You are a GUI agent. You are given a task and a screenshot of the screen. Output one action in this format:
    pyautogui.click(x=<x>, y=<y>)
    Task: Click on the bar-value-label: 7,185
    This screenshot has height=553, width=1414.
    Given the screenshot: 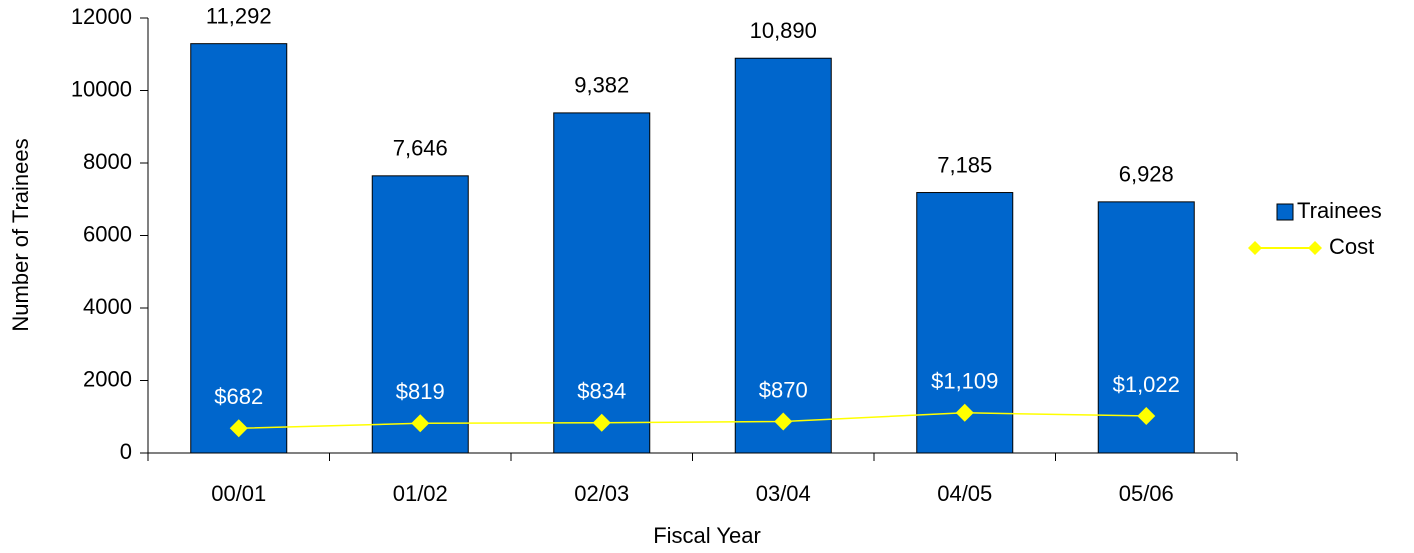 What is the action you would take?
    pyautogui.click(x=964, y=164)
    